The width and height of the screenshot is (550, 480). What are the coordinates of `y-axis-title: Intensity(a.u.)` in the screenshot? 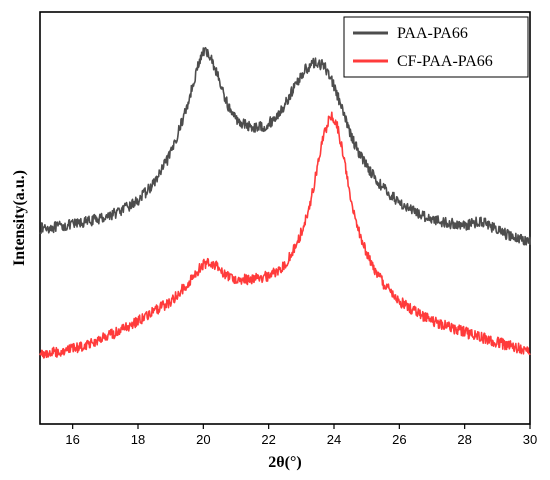 It's located at (19, 218).